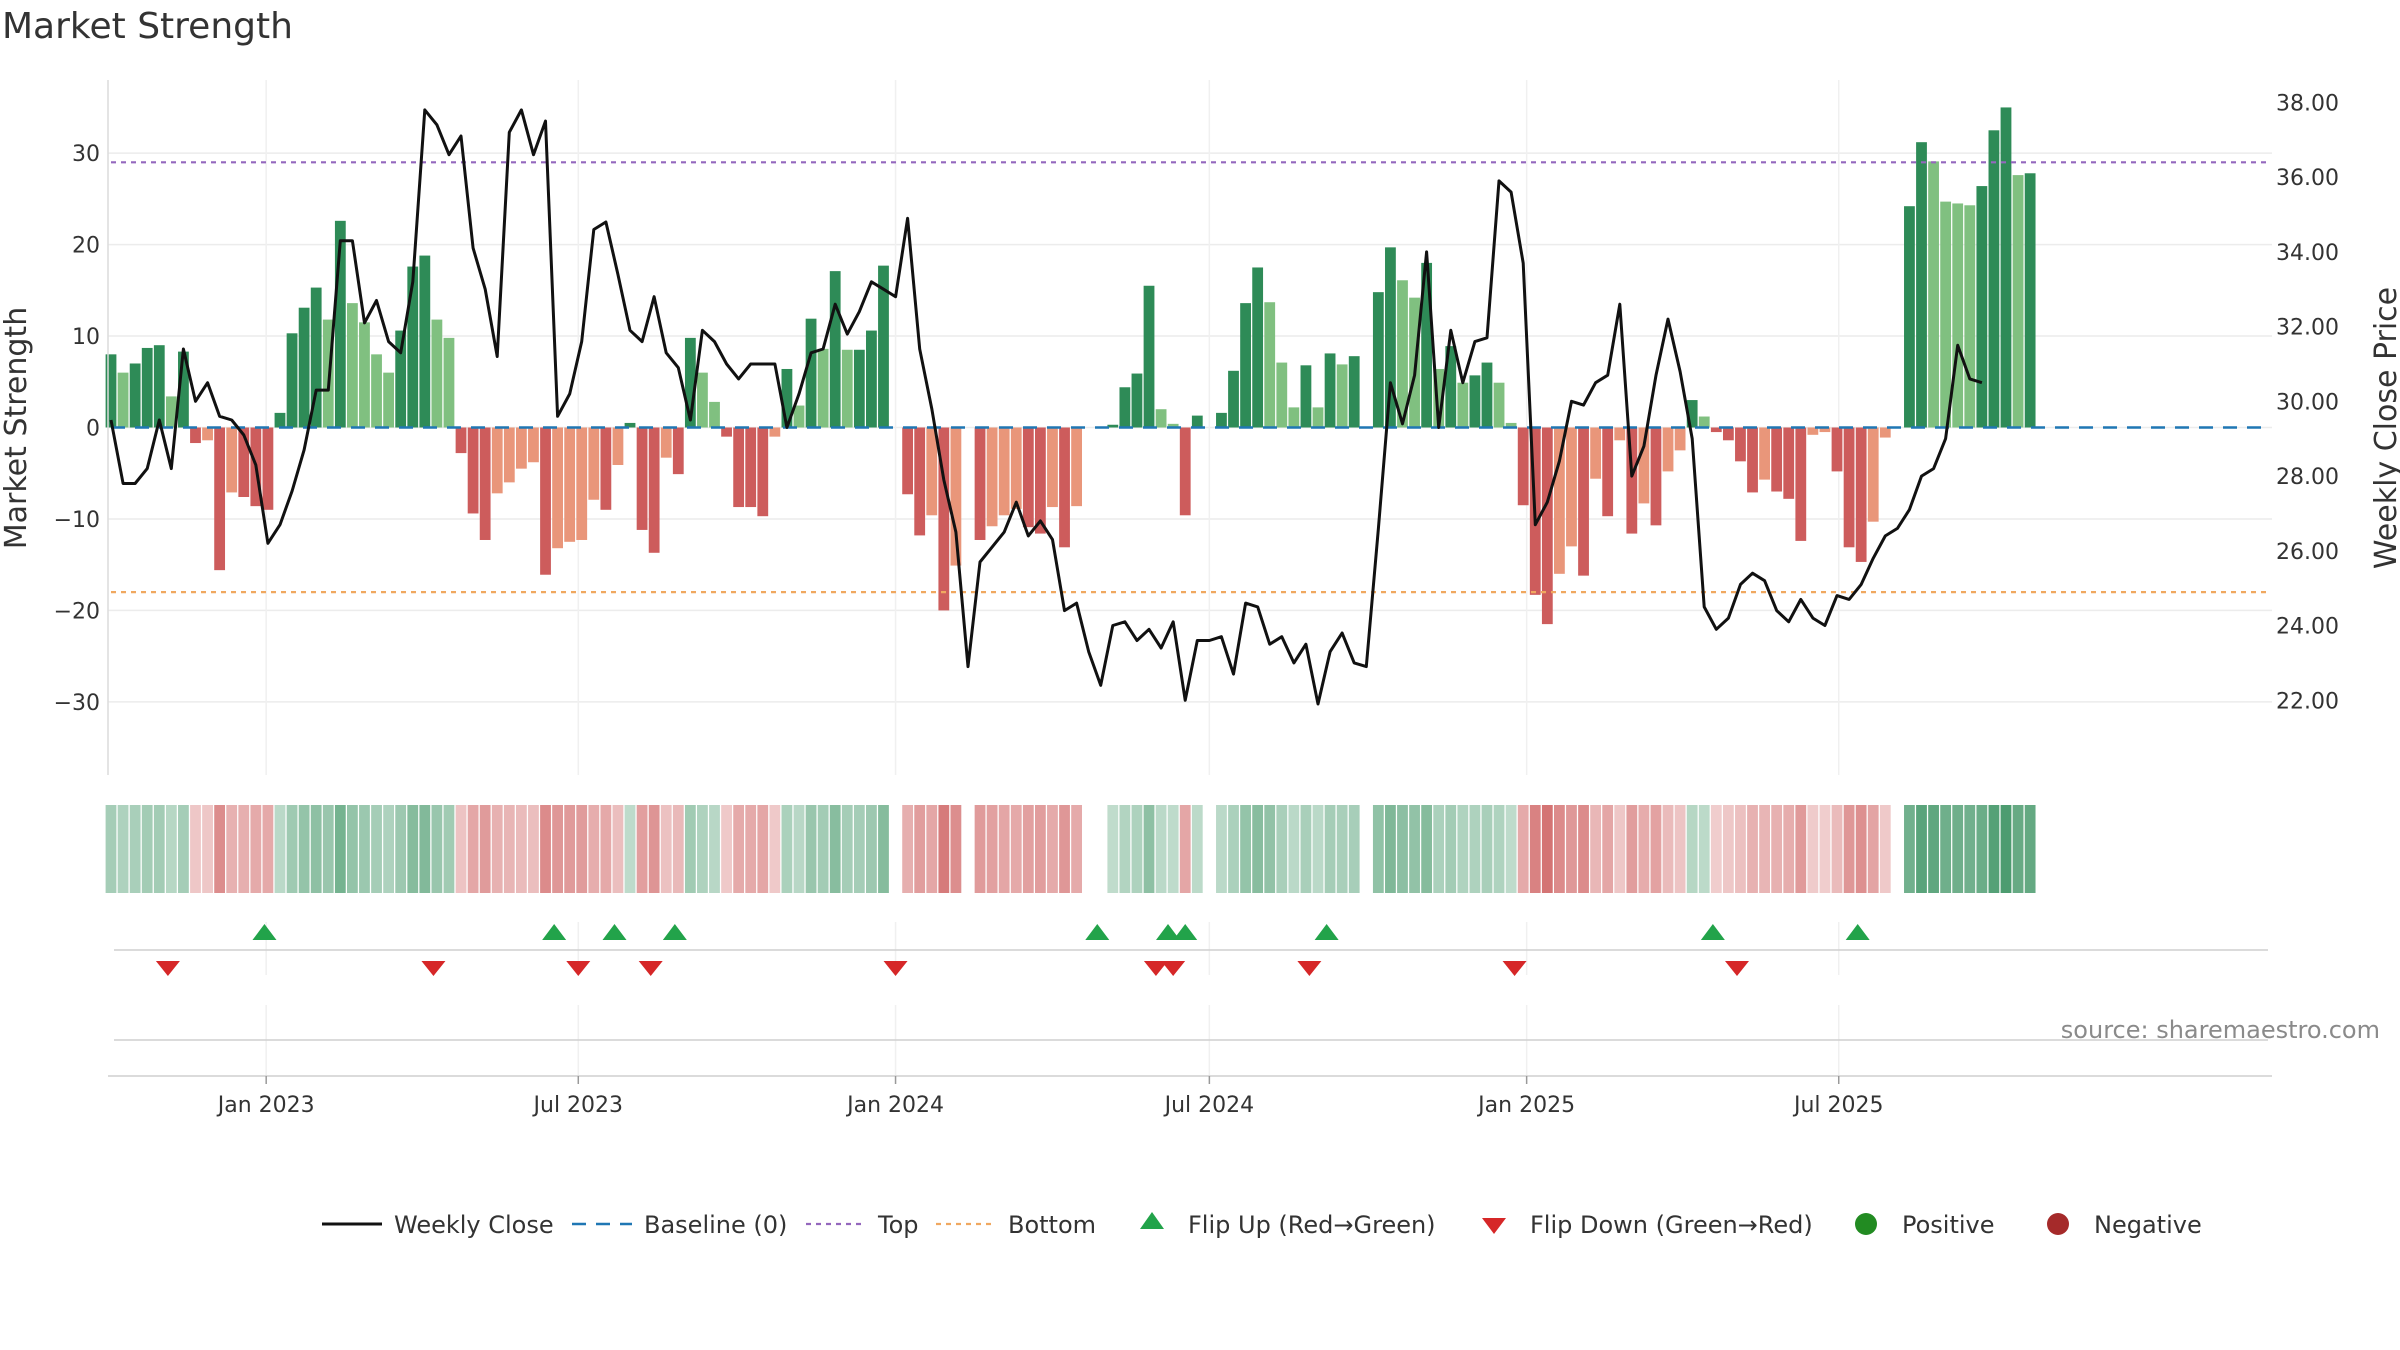  What do you see at coordinates (86, 337) in the screenshot?
I see `y-tick-label-left: 10` at bounding box center [86, 337].